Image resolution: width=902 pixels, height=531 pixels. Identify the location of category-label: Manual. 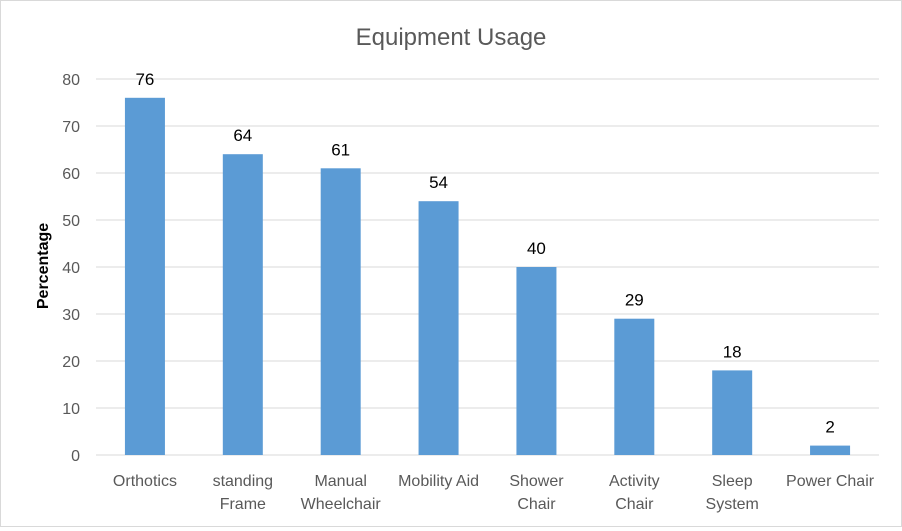
(340, 481).